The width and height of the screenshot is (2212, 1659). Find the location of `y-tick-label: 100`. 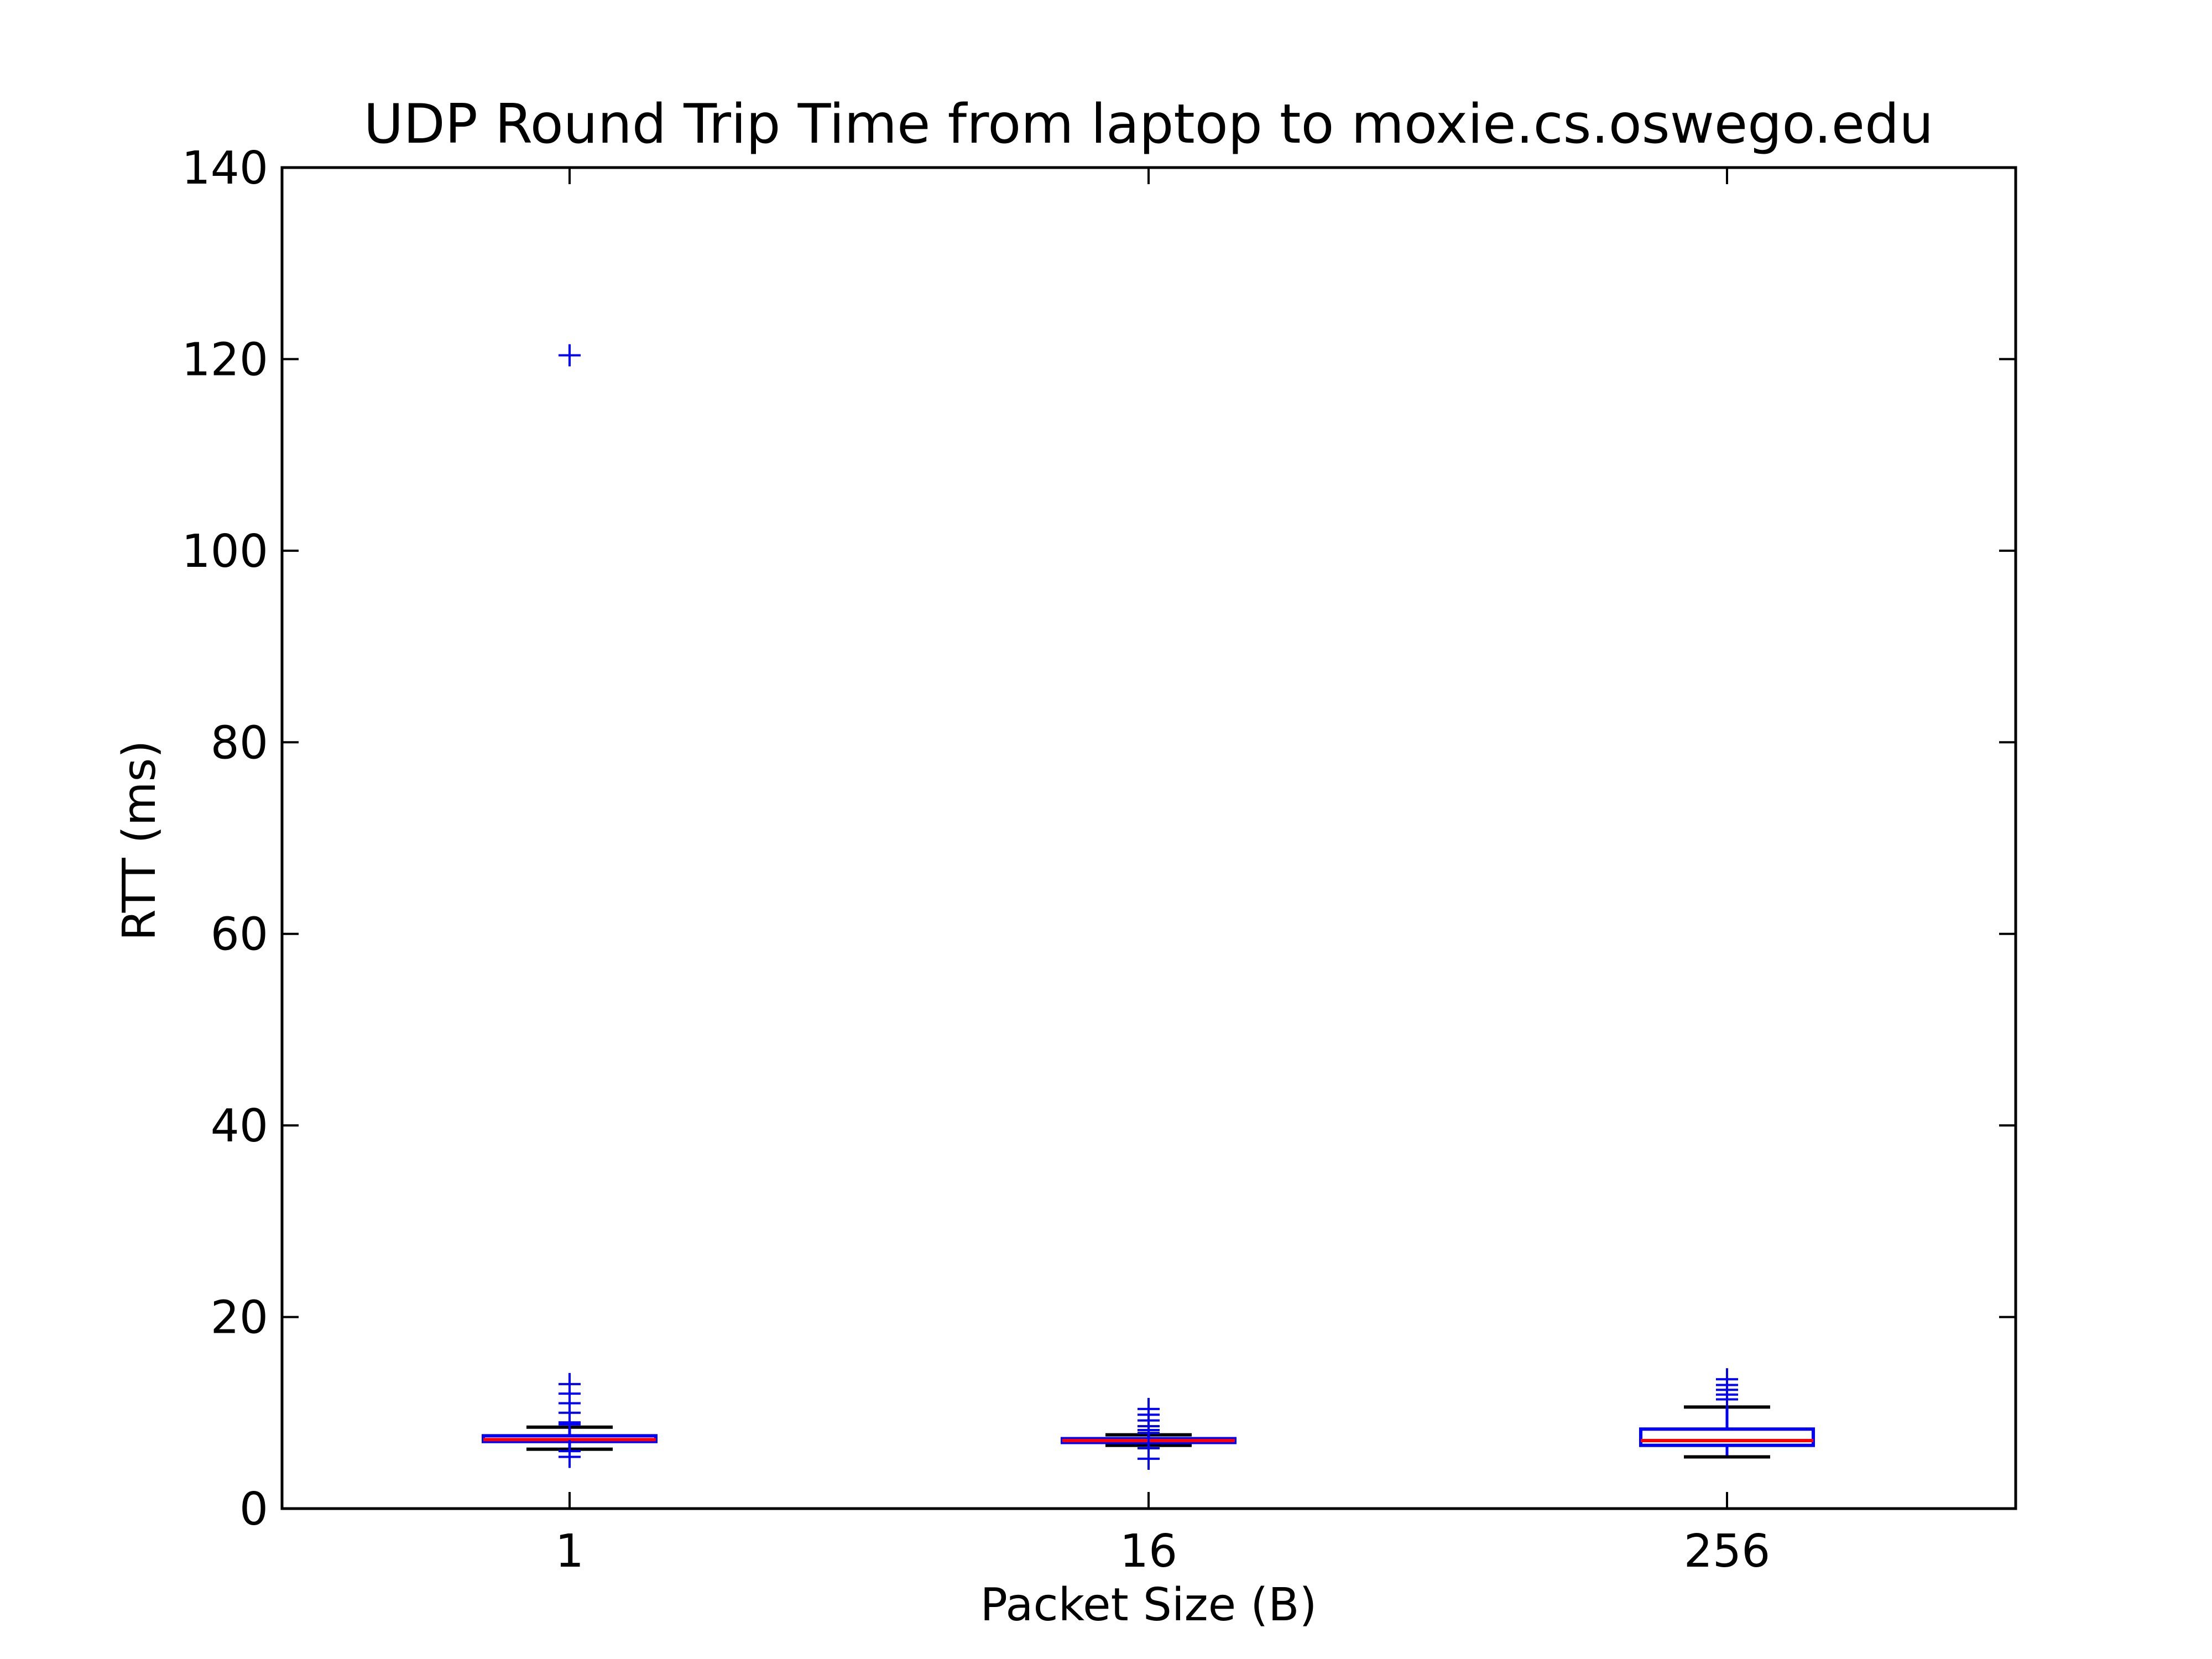

y-tick-label: 100 is located at coordinates (225, 552).